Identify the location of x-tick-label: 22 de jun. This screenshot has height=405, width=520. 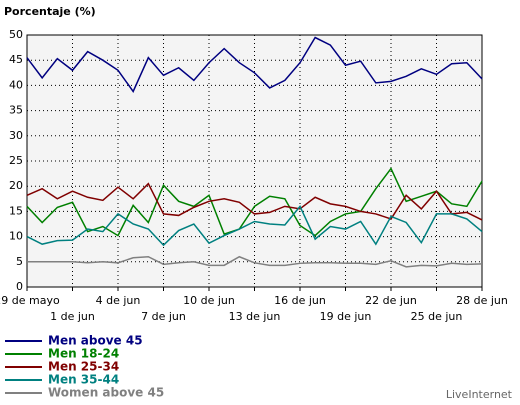
(391, 300).